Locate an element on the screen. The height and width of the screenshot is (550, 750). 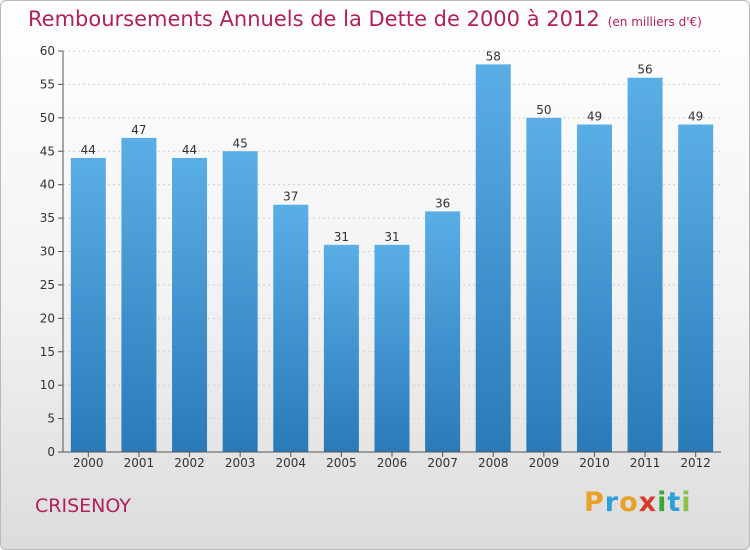
bar-2002 is located at coordinates (190, 304).